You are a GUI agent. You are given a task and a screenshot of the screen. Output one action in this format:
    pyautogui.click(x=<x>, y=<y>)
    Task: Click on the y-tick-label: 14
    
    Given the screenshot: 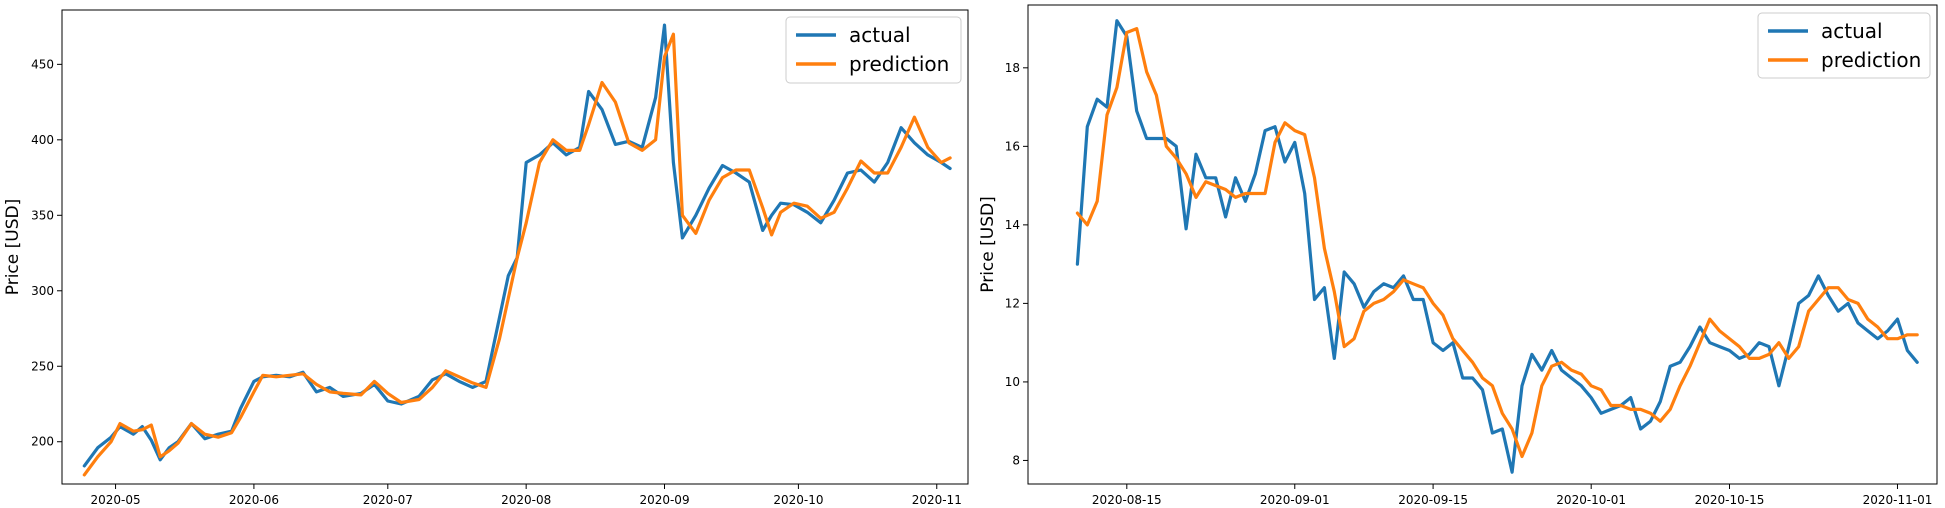 What is the action you would take?
    pyautogui.click(x=1012, y=225)
    